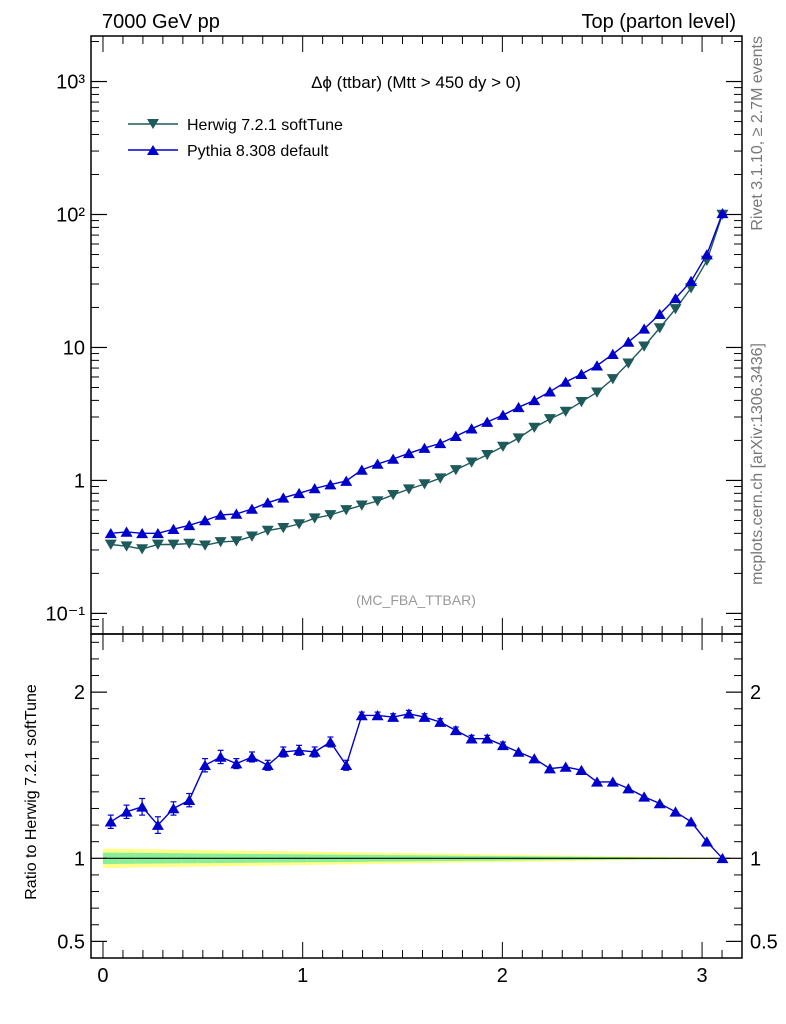 The height and width of the screenshot is (1024, 786). What do you see at coordinates (31, 792) in the screenshot?
I see `ratio-ylabel: Ratio to Herwig 7.2.1 softTune` at bounding box center [31, 792].